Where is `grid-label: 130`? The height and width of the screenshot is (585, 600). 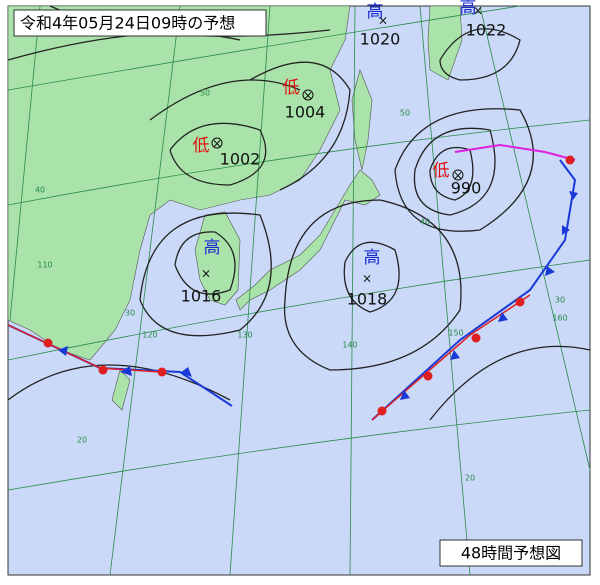 grid-label: 130 is located at coordinates (244, 335).